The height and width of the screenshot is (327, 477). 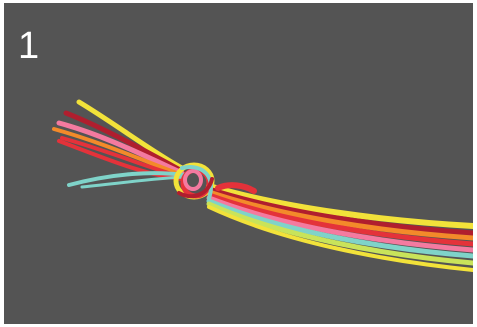 What do you see at coordinates (120, 144) in the screenshot?
I see `thread-ends` at bounding box center [120, 144].